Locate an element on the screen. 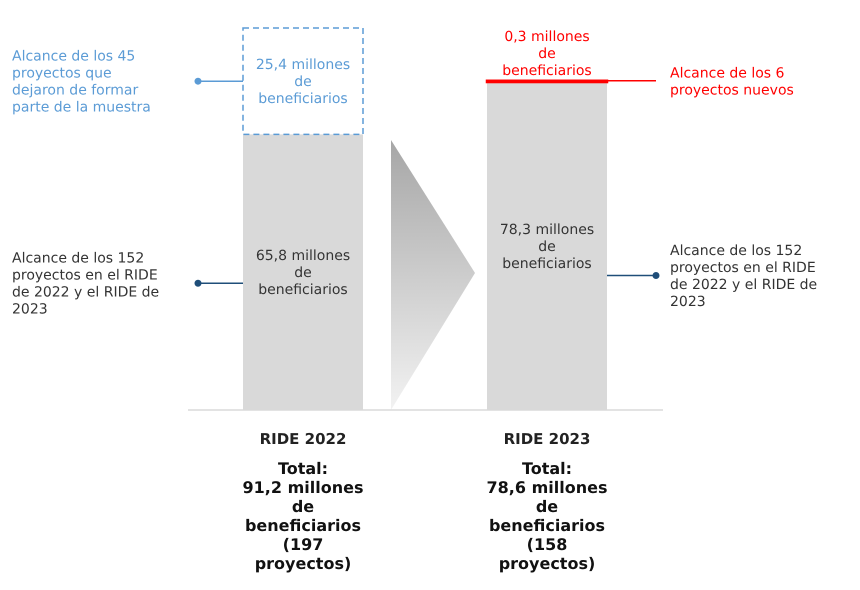  text: Total: 91,2 millones de beneficiarios (197 proyectos) is located at coordinates (303, 516).